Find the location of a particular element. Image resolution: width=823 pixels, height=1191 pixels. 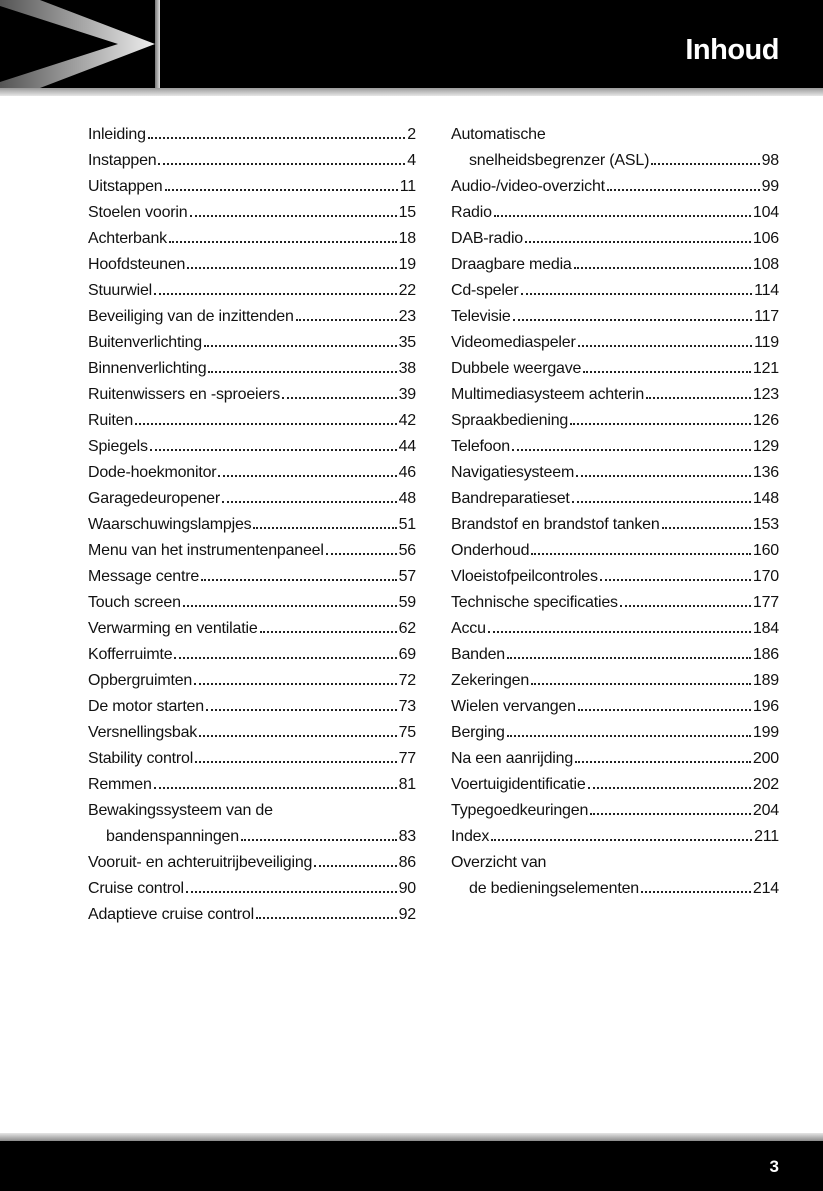

toc-entry: Stability control 77 is located at coordinates (252, 755).